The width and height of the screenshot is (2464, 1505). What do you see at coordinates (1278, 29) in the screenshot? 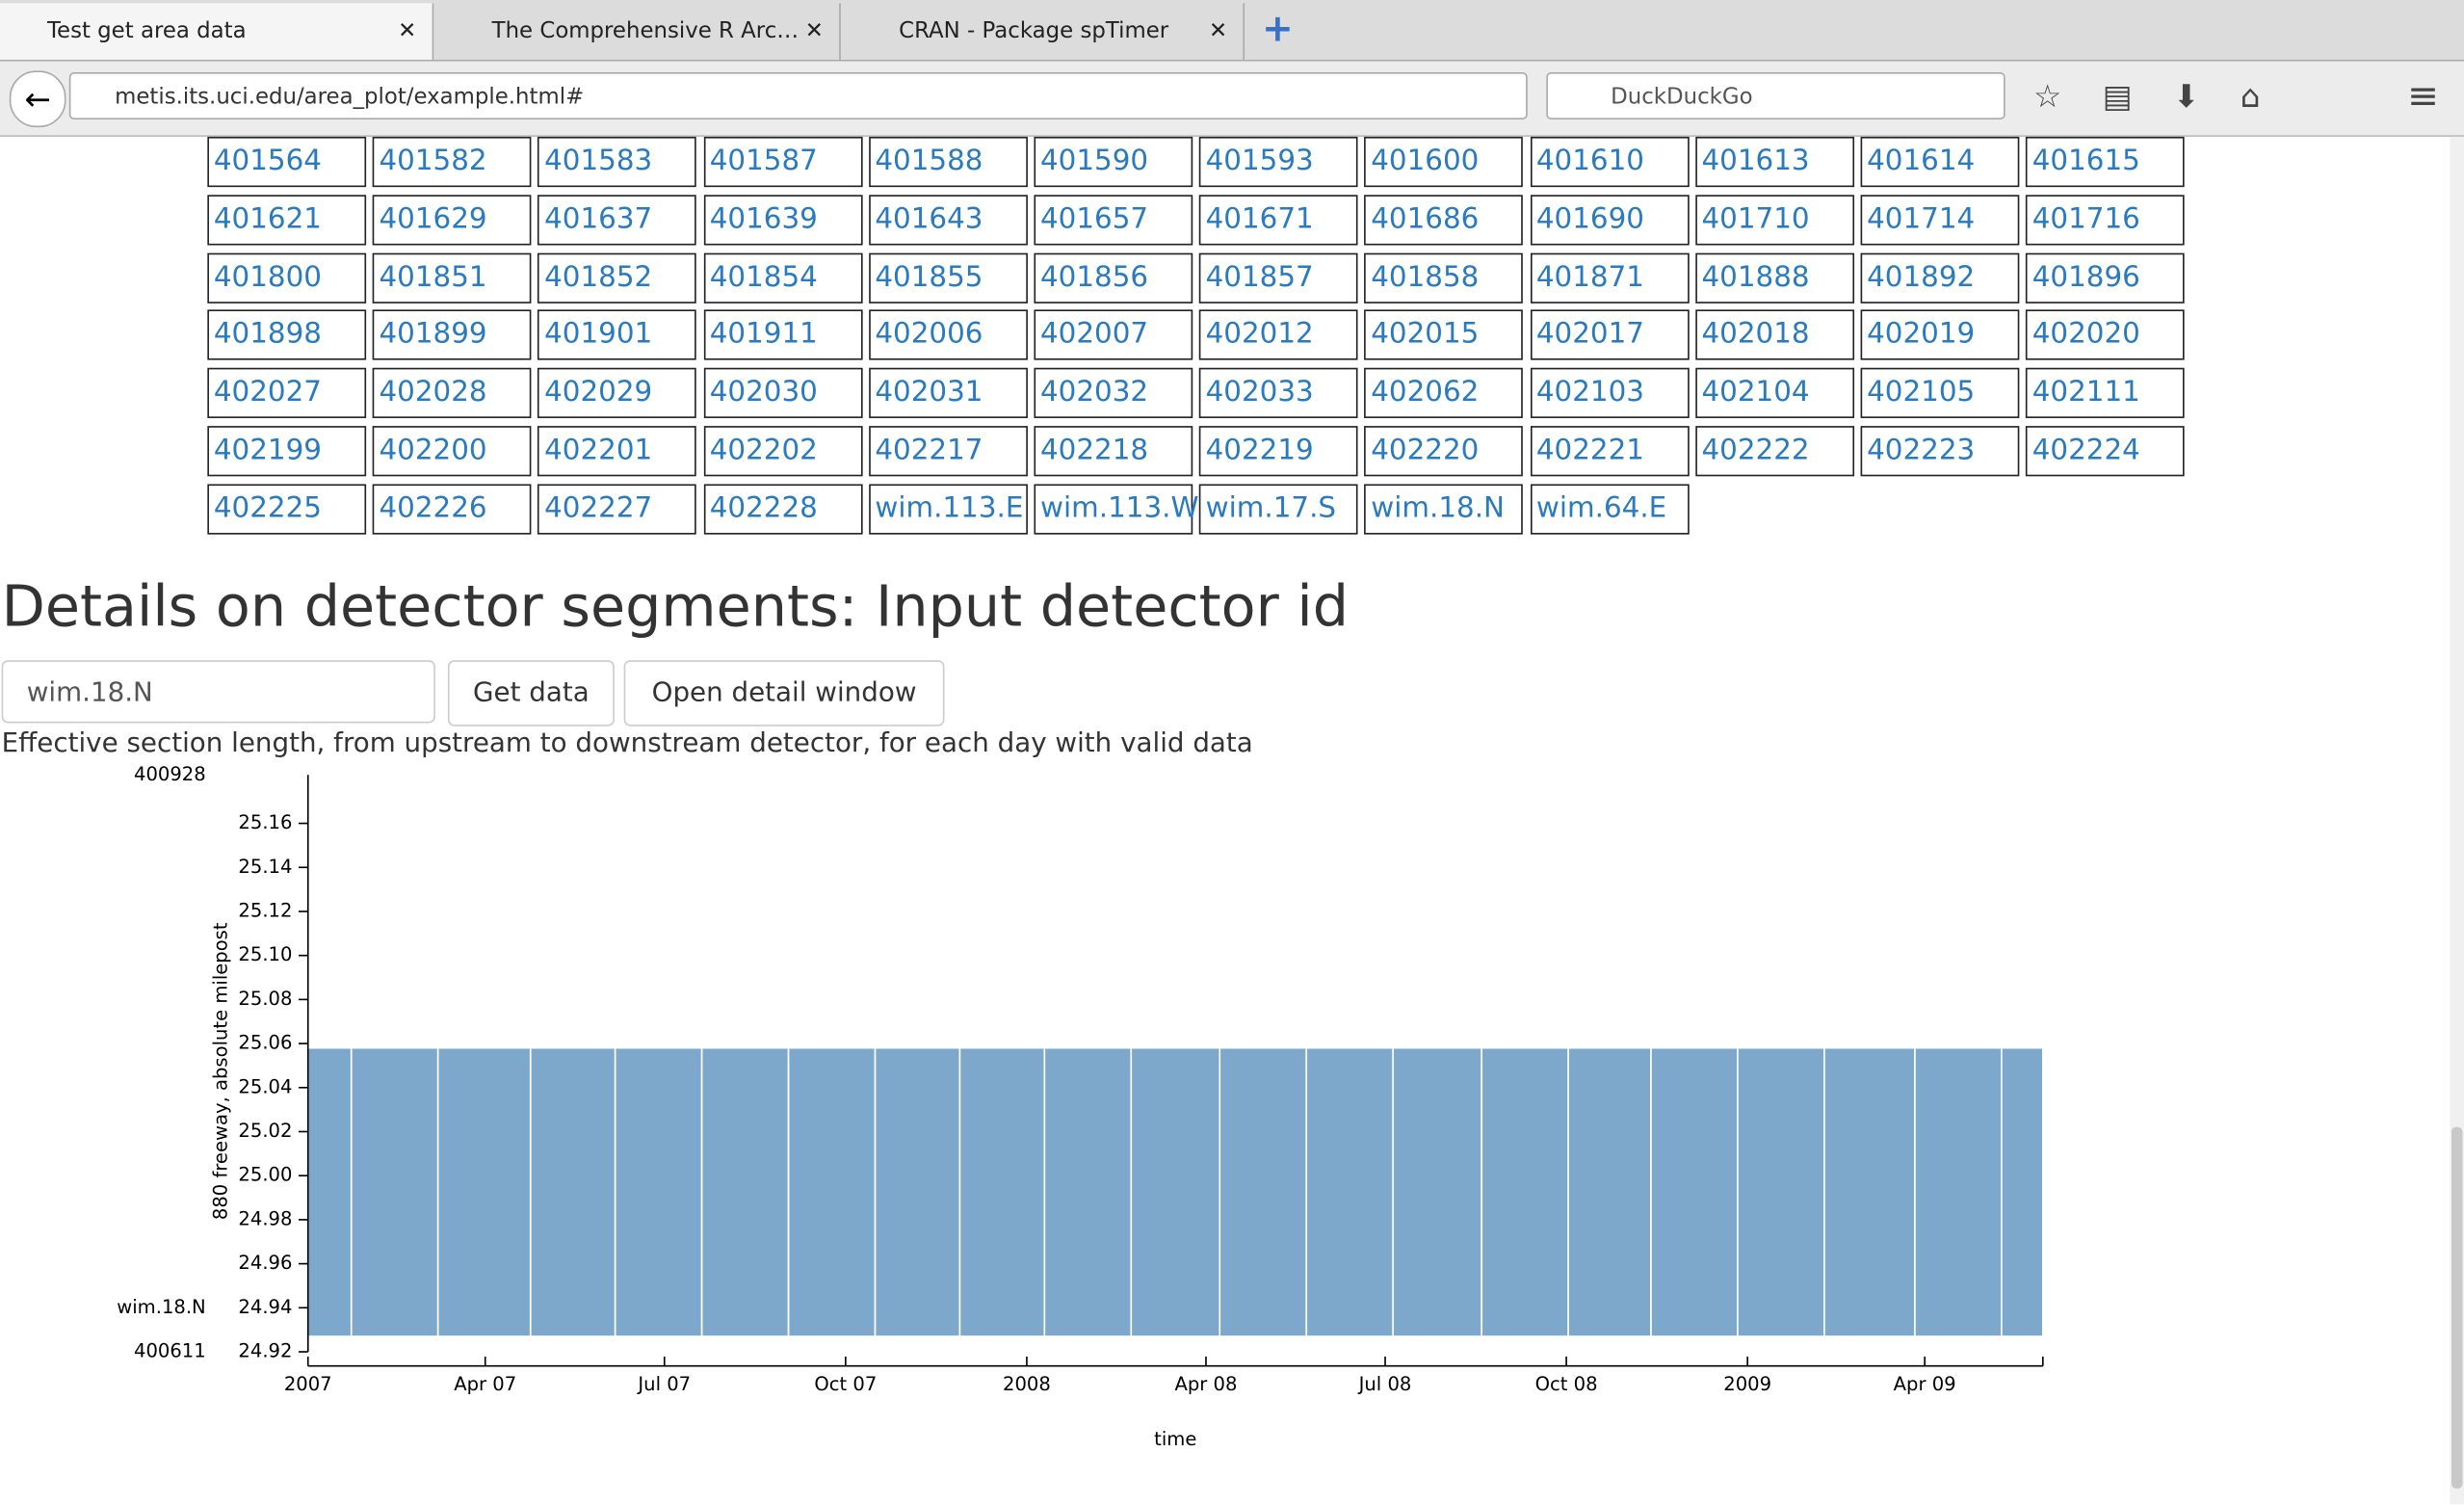
I see `new-tab: +` at bounding box center [1278, 29].